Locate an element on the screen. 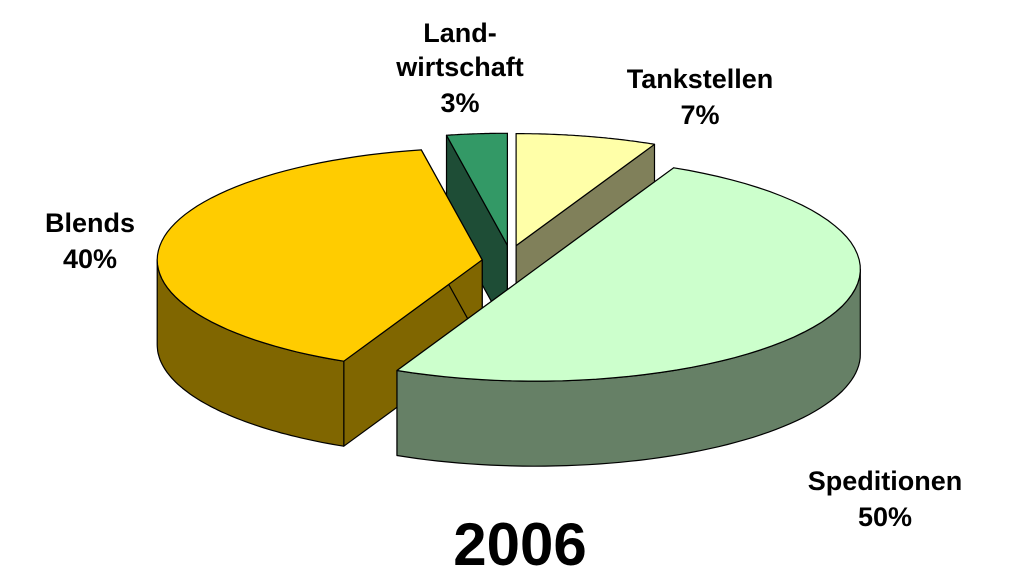  chart-title: 2006 is located at coordinates (519, 539).